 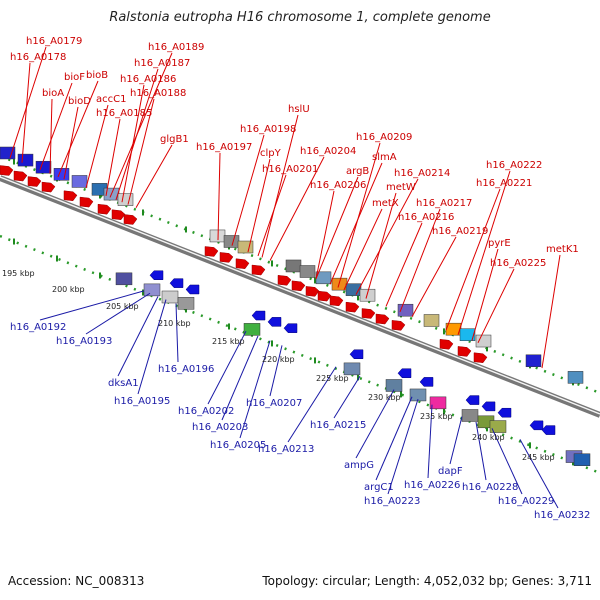 What do you see at coordinates (450, 471) in the screenshot?
I see `reverse-gene-label: dapF` at bounding box center [450, 471].